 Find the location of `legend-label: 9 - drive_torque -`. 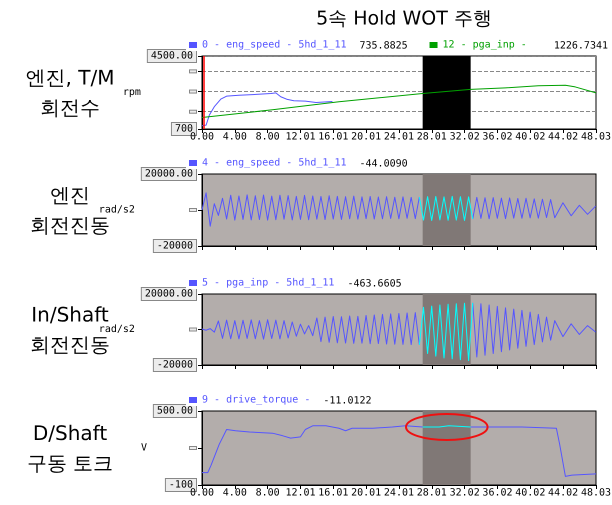

legend-label: 9 - drive_torque - is located at coordinates (256, 400).